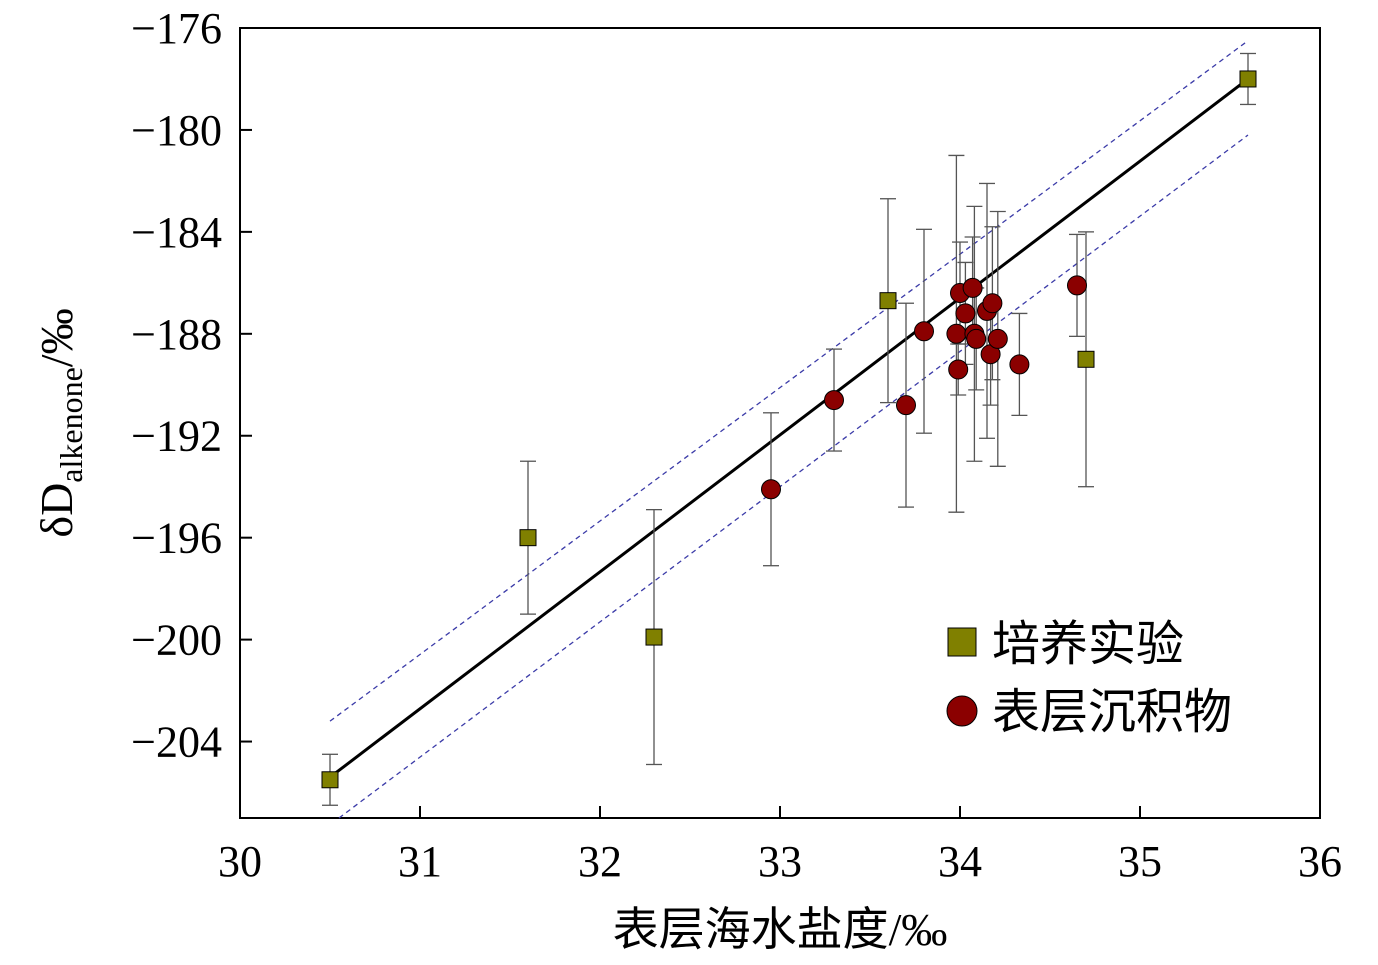  Describe the element at coordinates (240, 861) in the screenshot. I see `x-tick-label: 30` at that location.